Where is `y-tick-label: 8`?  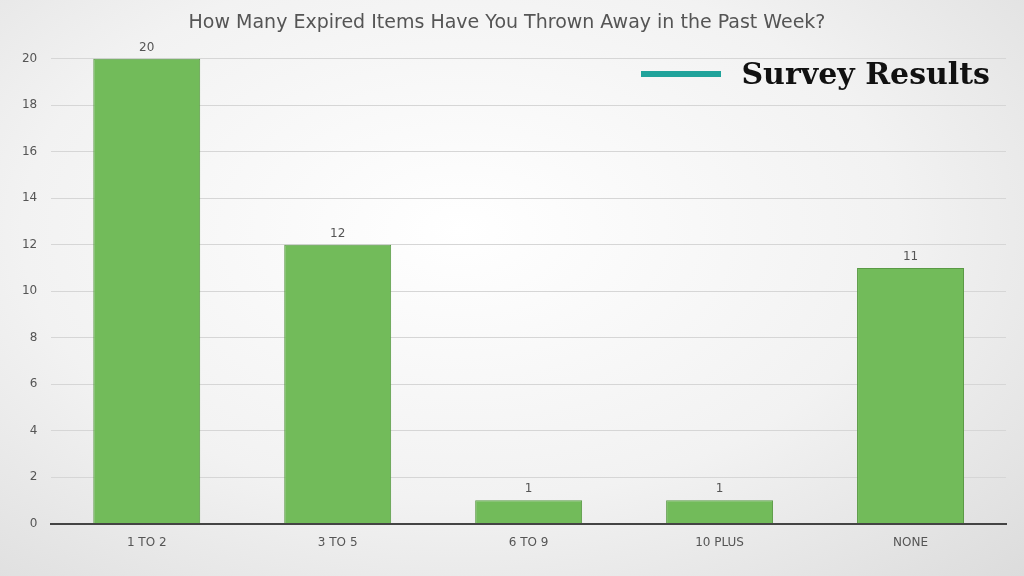
y-tick-label: 8 is located at coordinates (33, 336).